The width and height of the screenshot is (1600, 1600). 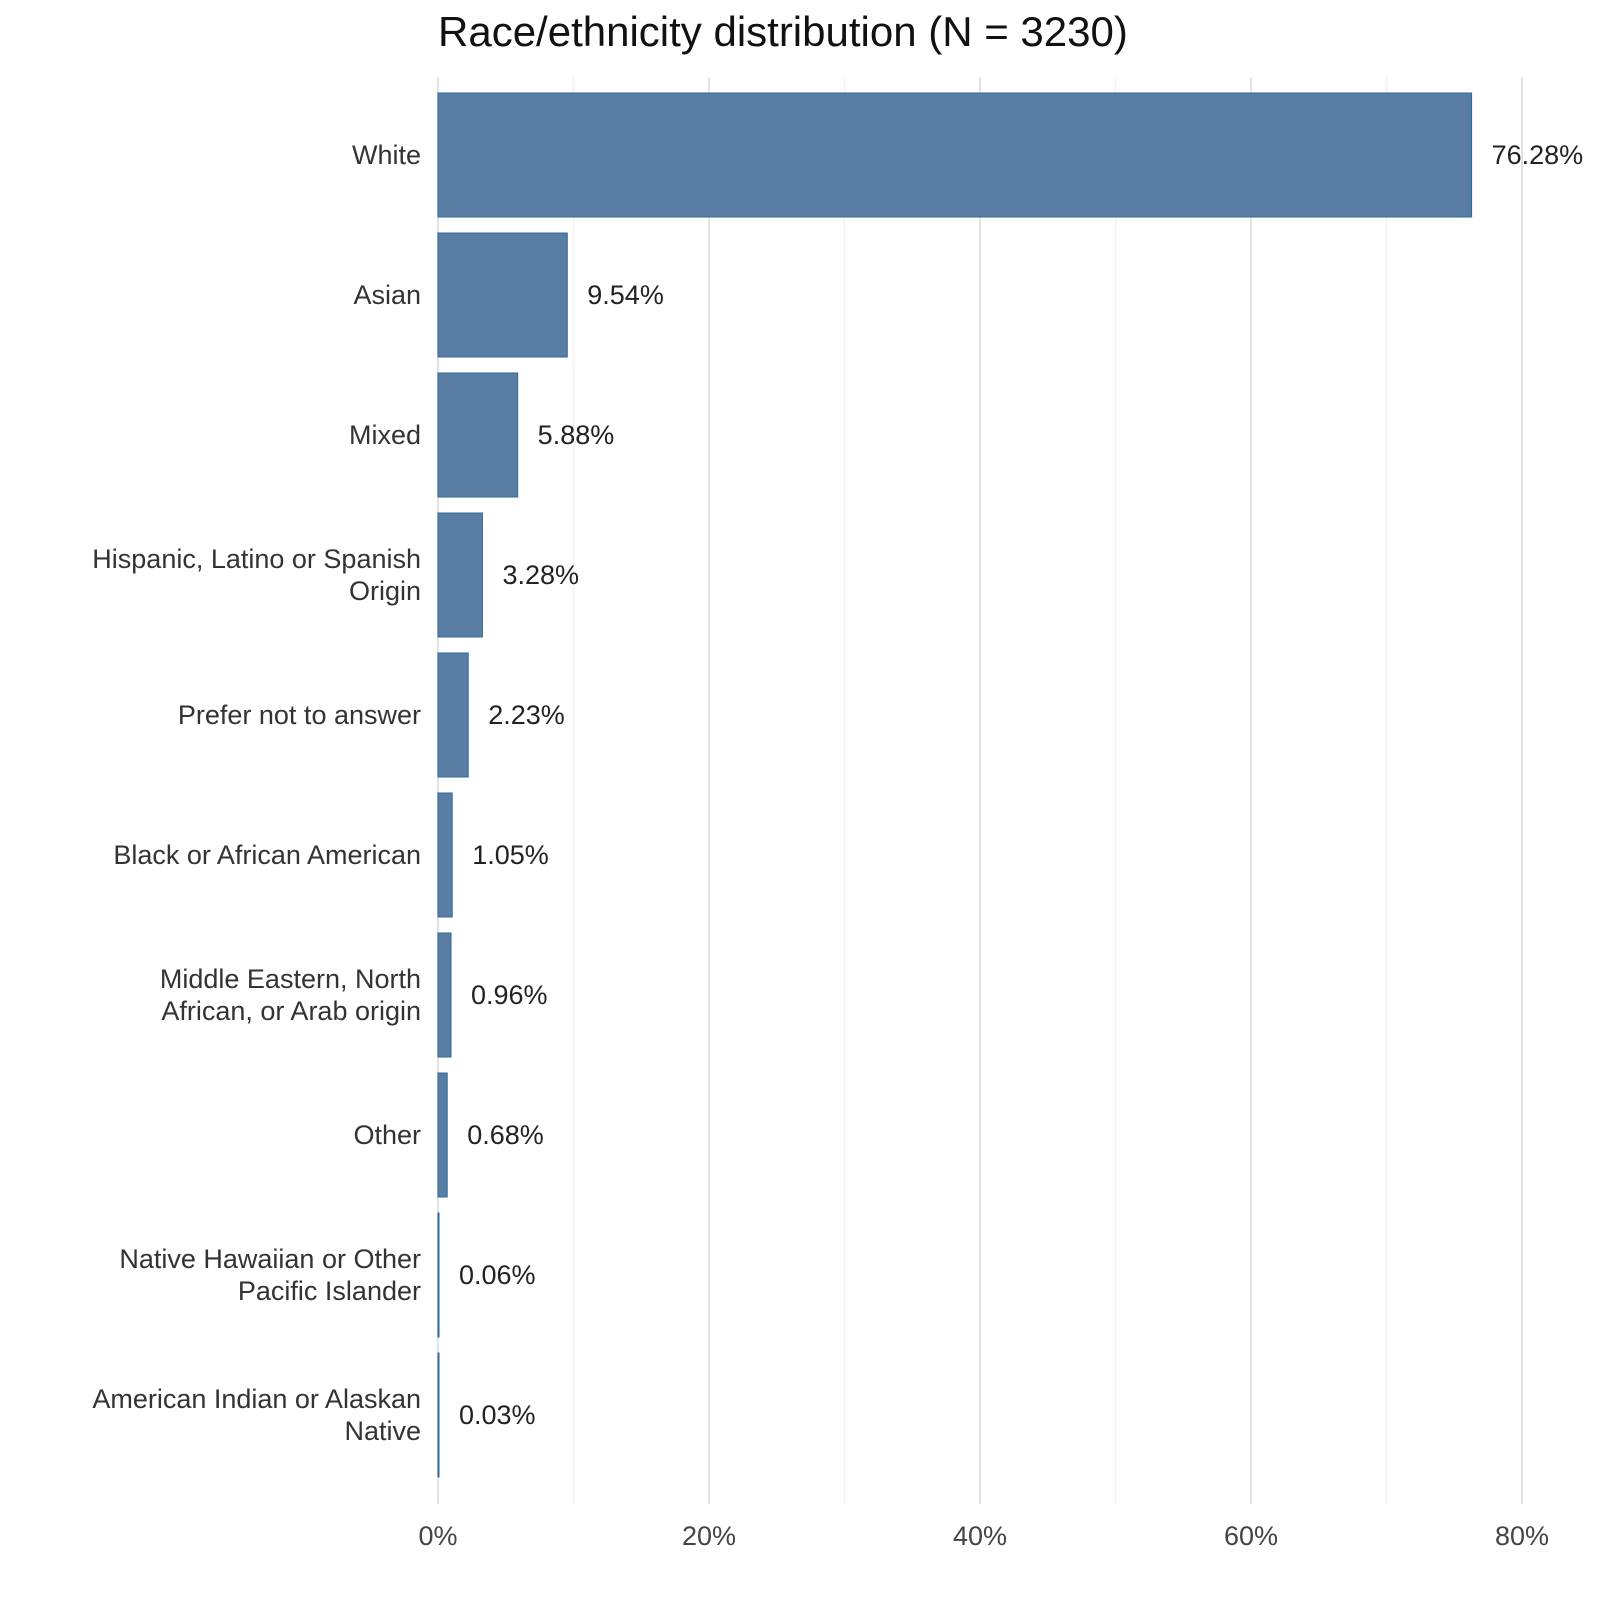 What do you see at coordinates (256, 559) in the screenshot?
I see `category-label: Hispanic, Latino or Spanish` at bounding box center [256, 559].